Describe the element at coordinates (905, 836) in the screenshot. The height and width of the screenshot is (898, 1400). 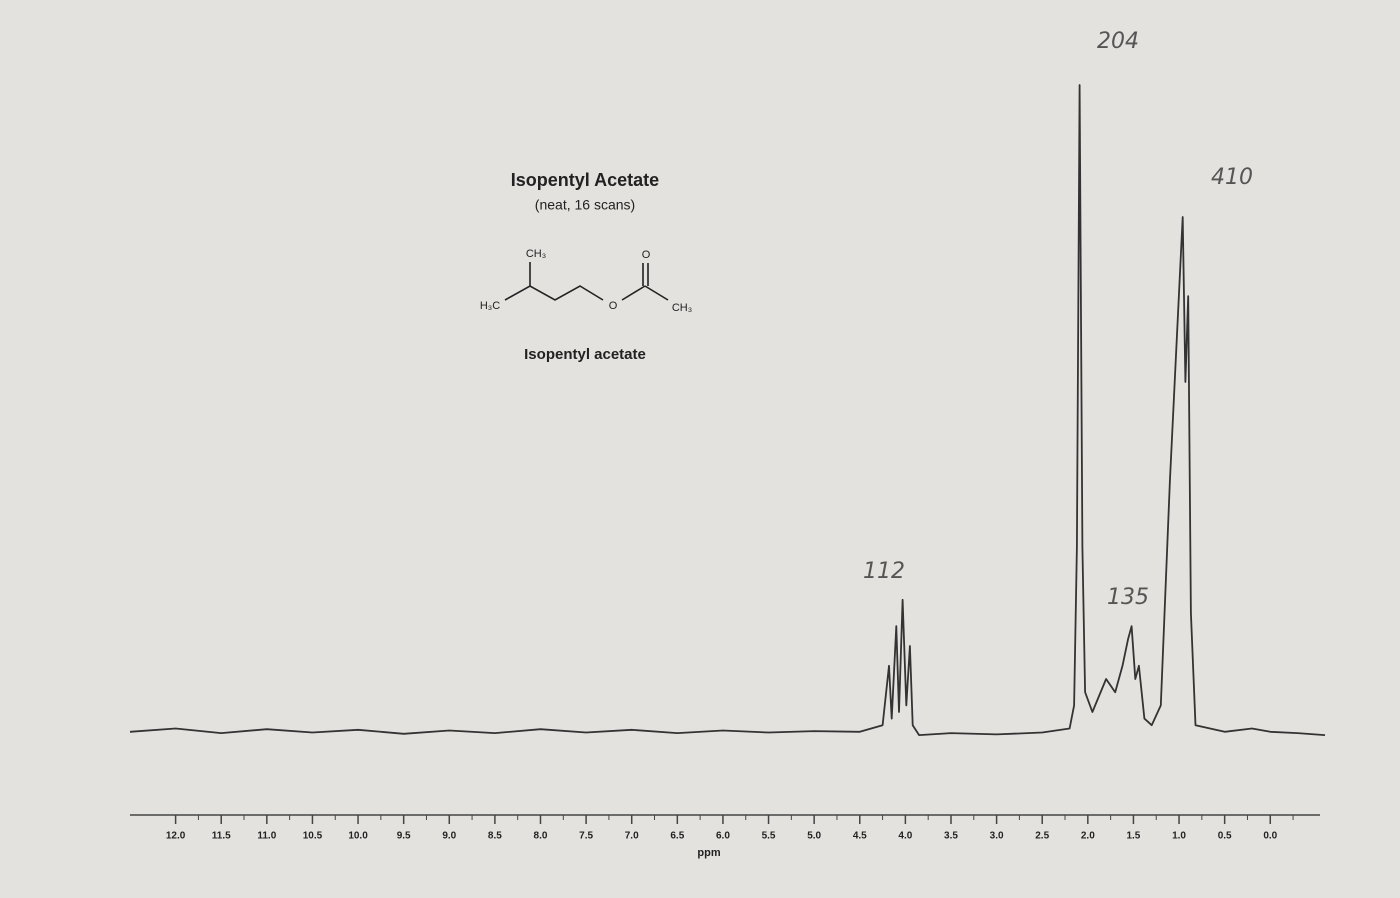
I see `x-tick-label: 4.0` at that location.